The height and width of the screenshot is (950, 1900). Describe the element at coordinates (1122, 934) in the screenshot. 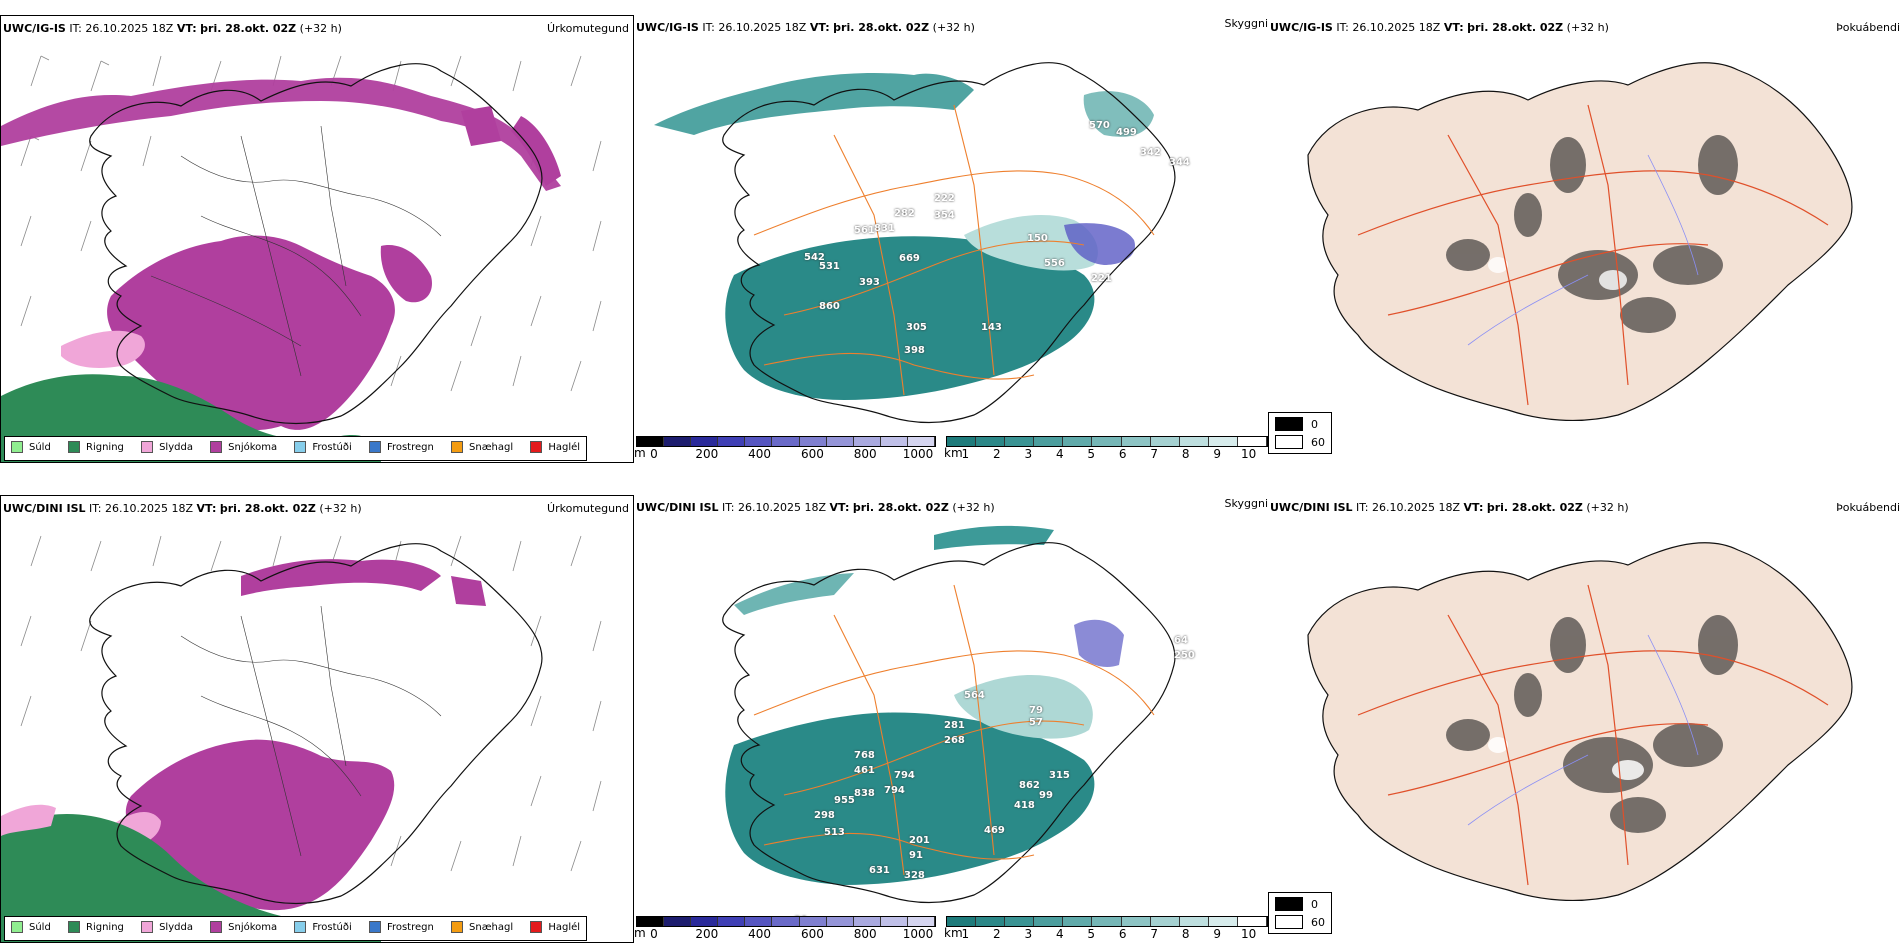

I see `colorbar-tick-label: 6` at that location.